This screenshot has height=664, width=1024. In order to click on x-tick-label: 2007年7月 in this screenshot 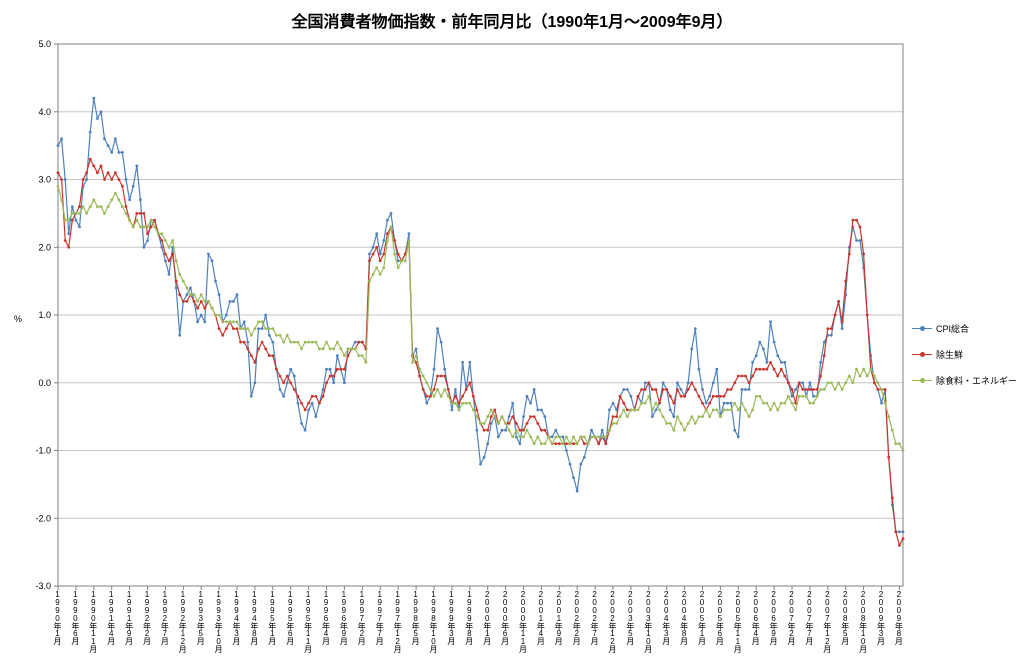, I will do `click(809, 617)`.